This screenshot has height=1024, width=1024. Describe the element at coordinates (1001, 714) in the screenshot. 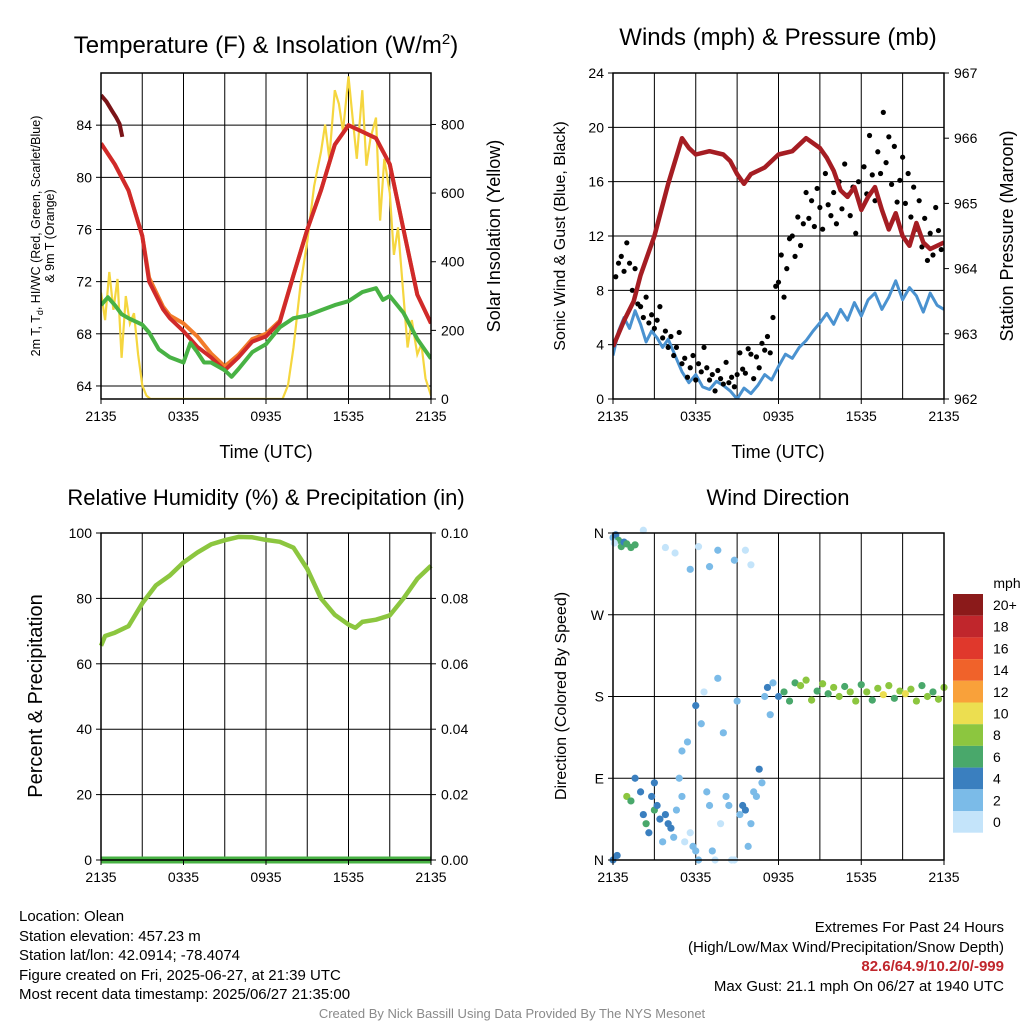

I see `colorbar-label: 10` at that location.